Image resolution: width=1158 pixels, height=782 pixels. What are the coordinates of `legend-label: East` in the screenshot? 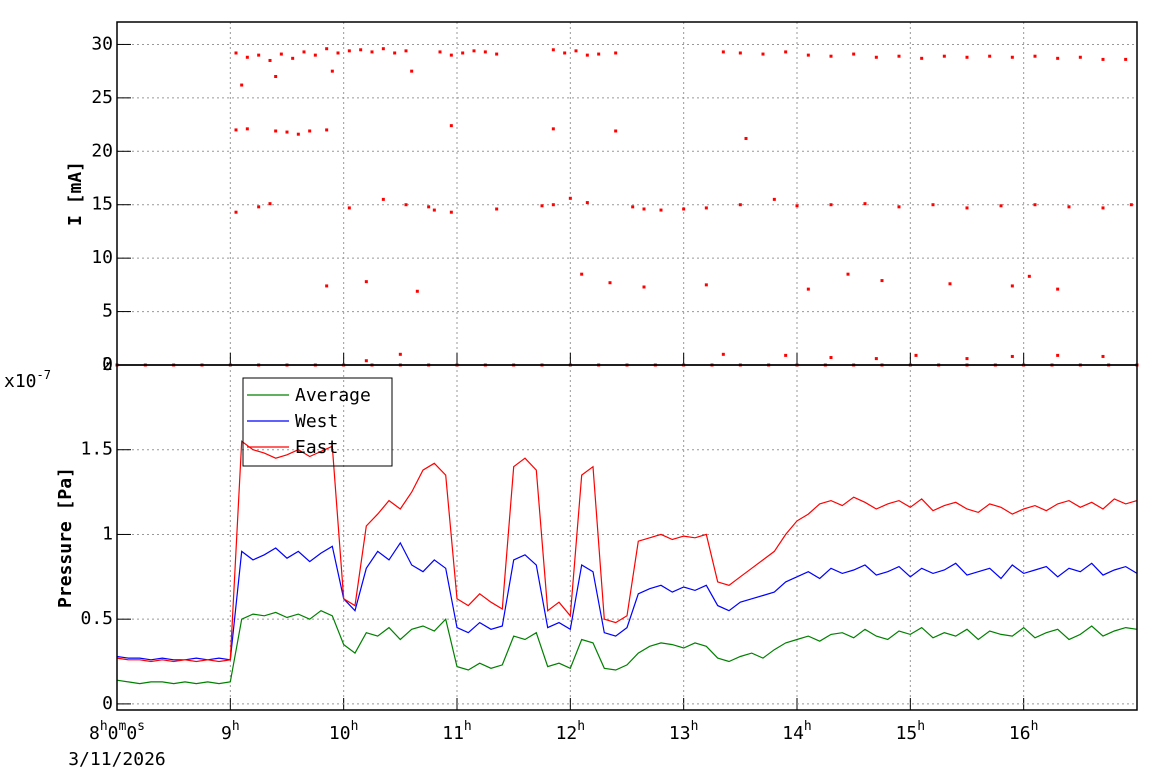 It's located at (316, 447).